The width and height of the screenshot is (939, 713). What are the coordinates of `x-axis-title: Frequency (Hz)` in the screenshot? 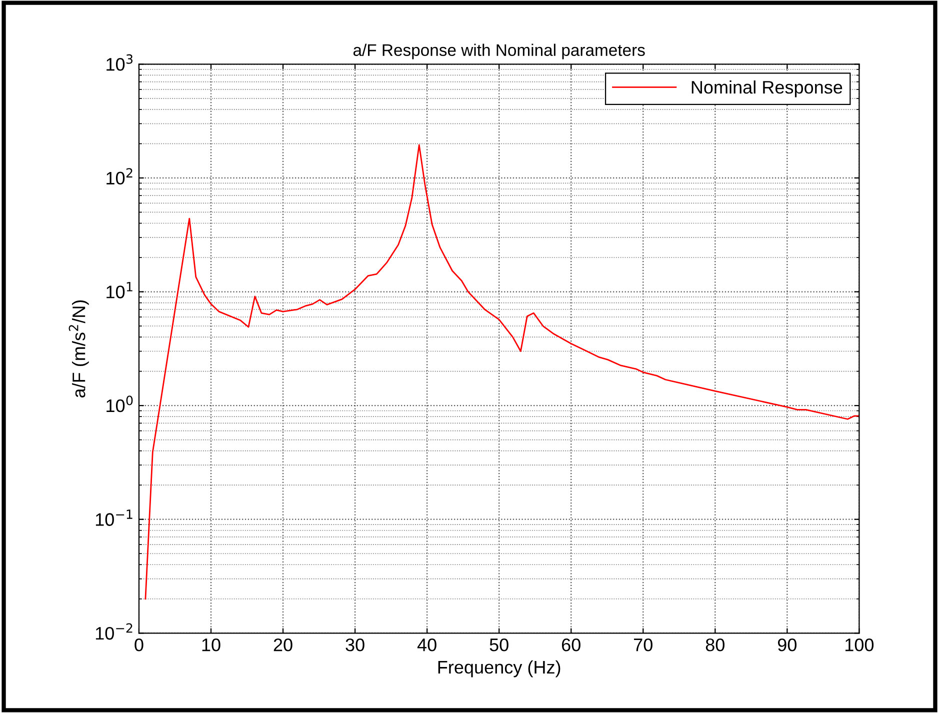 It's located at (499, 669).